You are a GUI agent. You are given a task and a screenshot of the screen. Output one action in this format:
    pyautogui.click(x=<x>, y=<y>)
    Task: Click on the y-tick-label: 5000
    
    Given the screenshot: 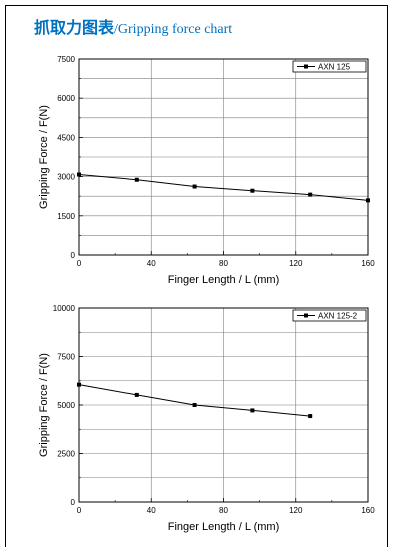 What is the action you would take?
    pyautogui.click(x=66, y=405)
    